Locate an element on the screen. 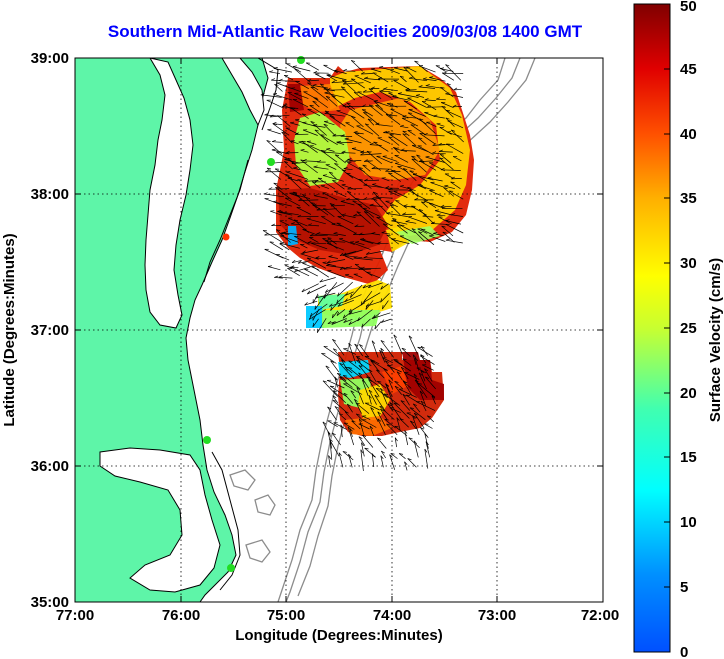 The image size is (724, 659). colorbar-tick: 45 is located at coordinates (688, 69).